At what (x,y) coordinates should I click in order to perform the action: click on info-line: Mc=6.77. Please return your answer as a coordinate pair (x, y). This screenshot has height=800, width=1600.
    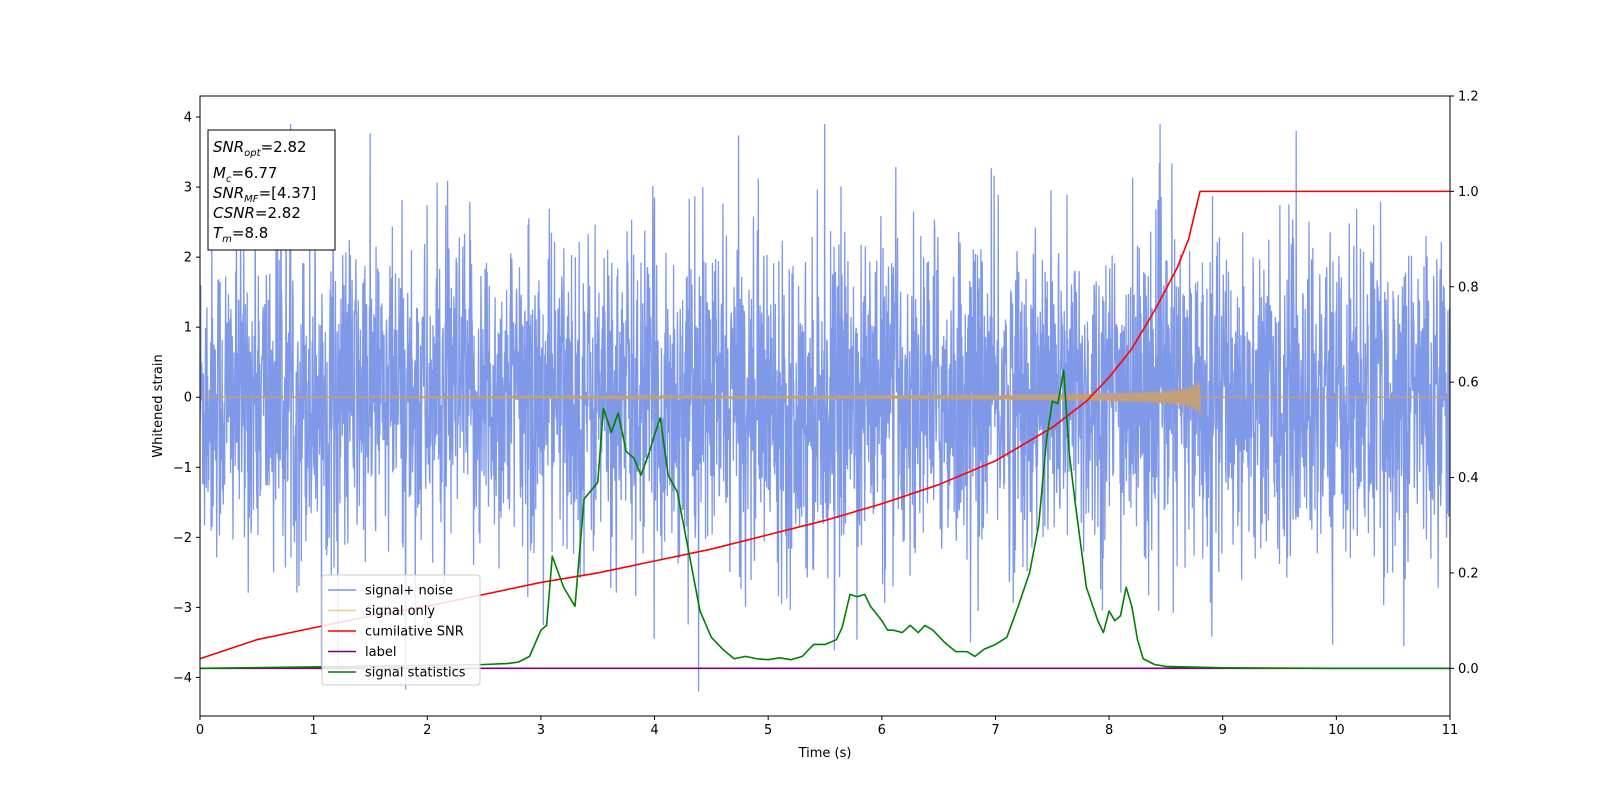
    Looking at the image, I should click on (245, 174).